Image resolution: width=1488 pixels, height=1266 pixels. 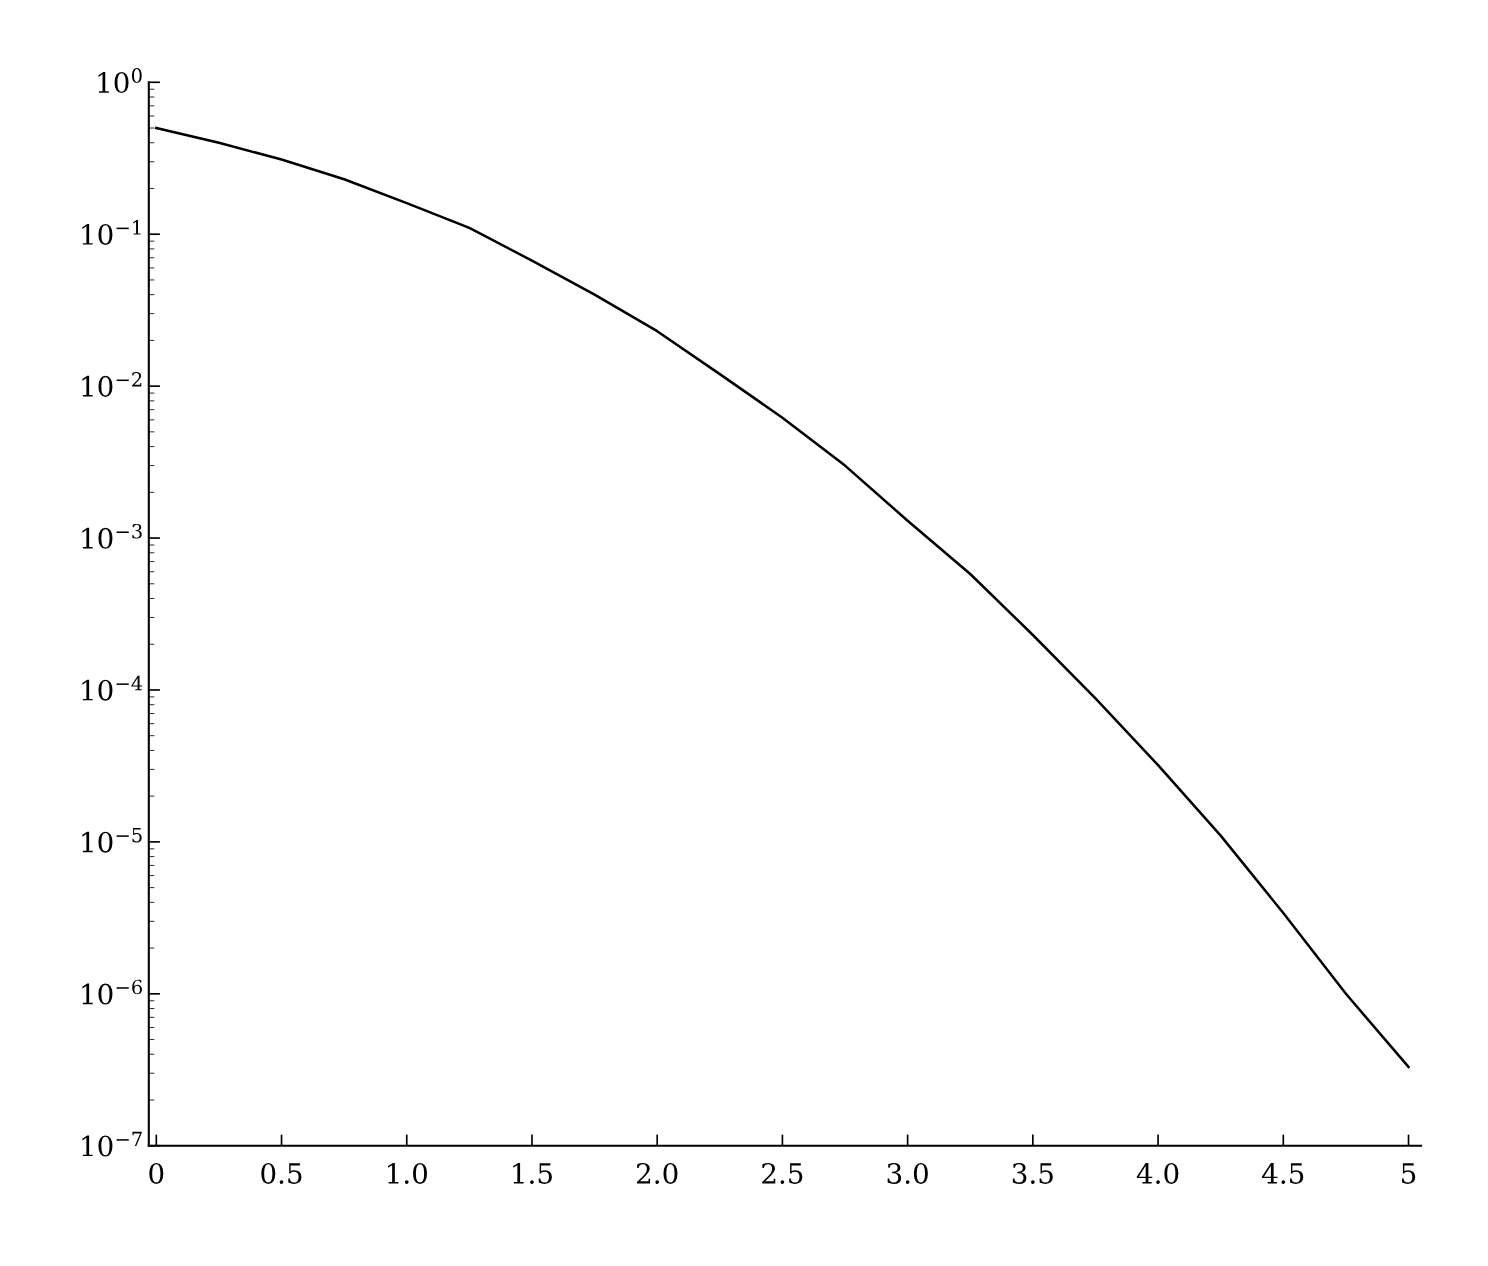 I want to click on y-tick-label: 10$^{−7}$, so click(x=112, y=1144).